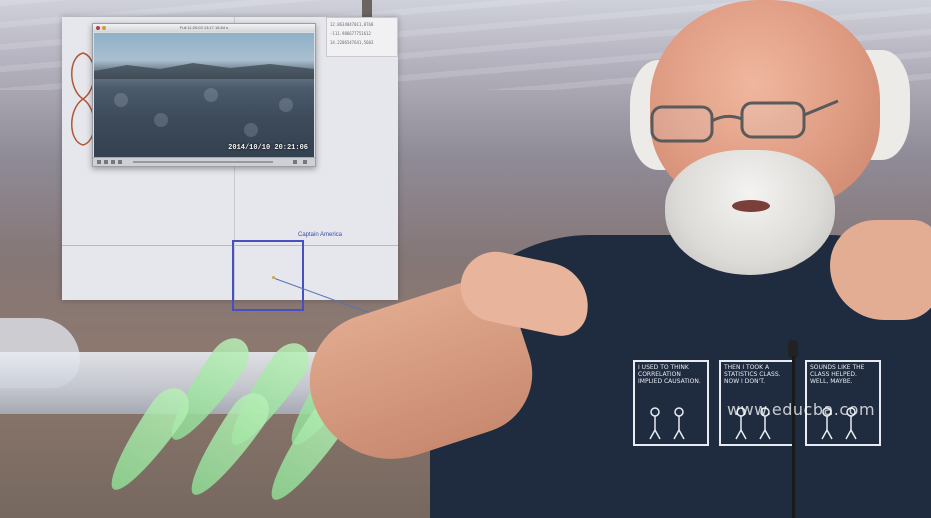 This screenshot has height=518, width=931. What do you see at coordinates (320, 235) in the screenshot?
I see `target-label: Captain America` at bounding box center [320, 235].